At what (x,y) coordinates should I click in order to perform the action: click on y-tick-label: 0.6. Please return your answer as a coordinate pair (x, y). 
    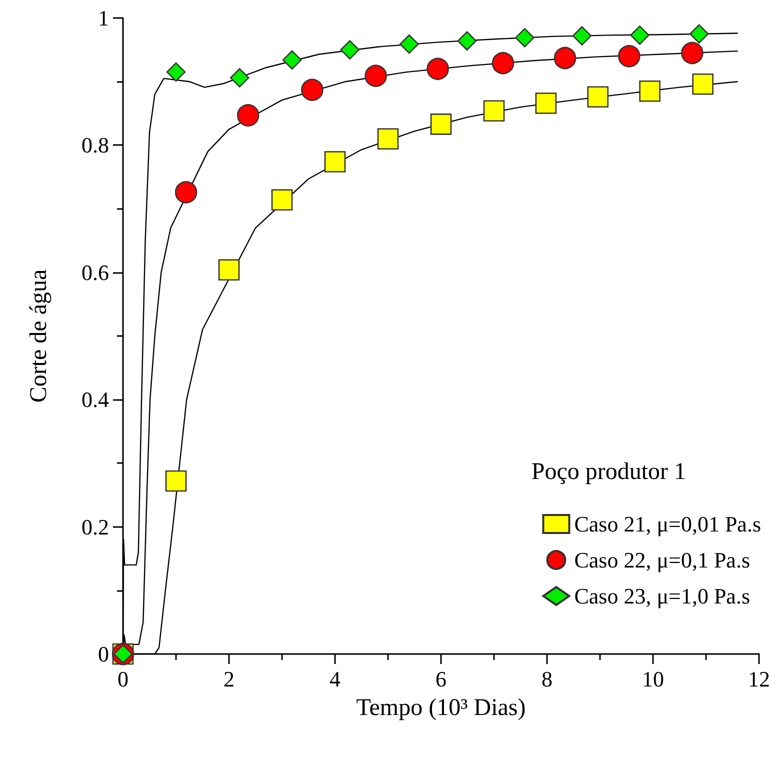
    Looking at the image, I should click on (95, 272).